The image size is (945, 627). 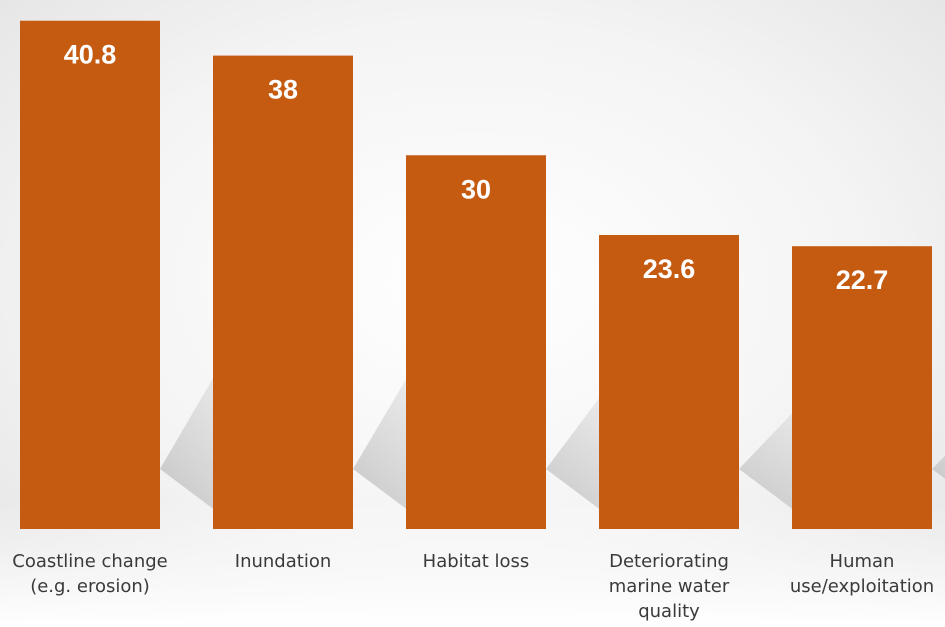 I want to click on bar-value-label: 40.8, so click(x=90, y=55).